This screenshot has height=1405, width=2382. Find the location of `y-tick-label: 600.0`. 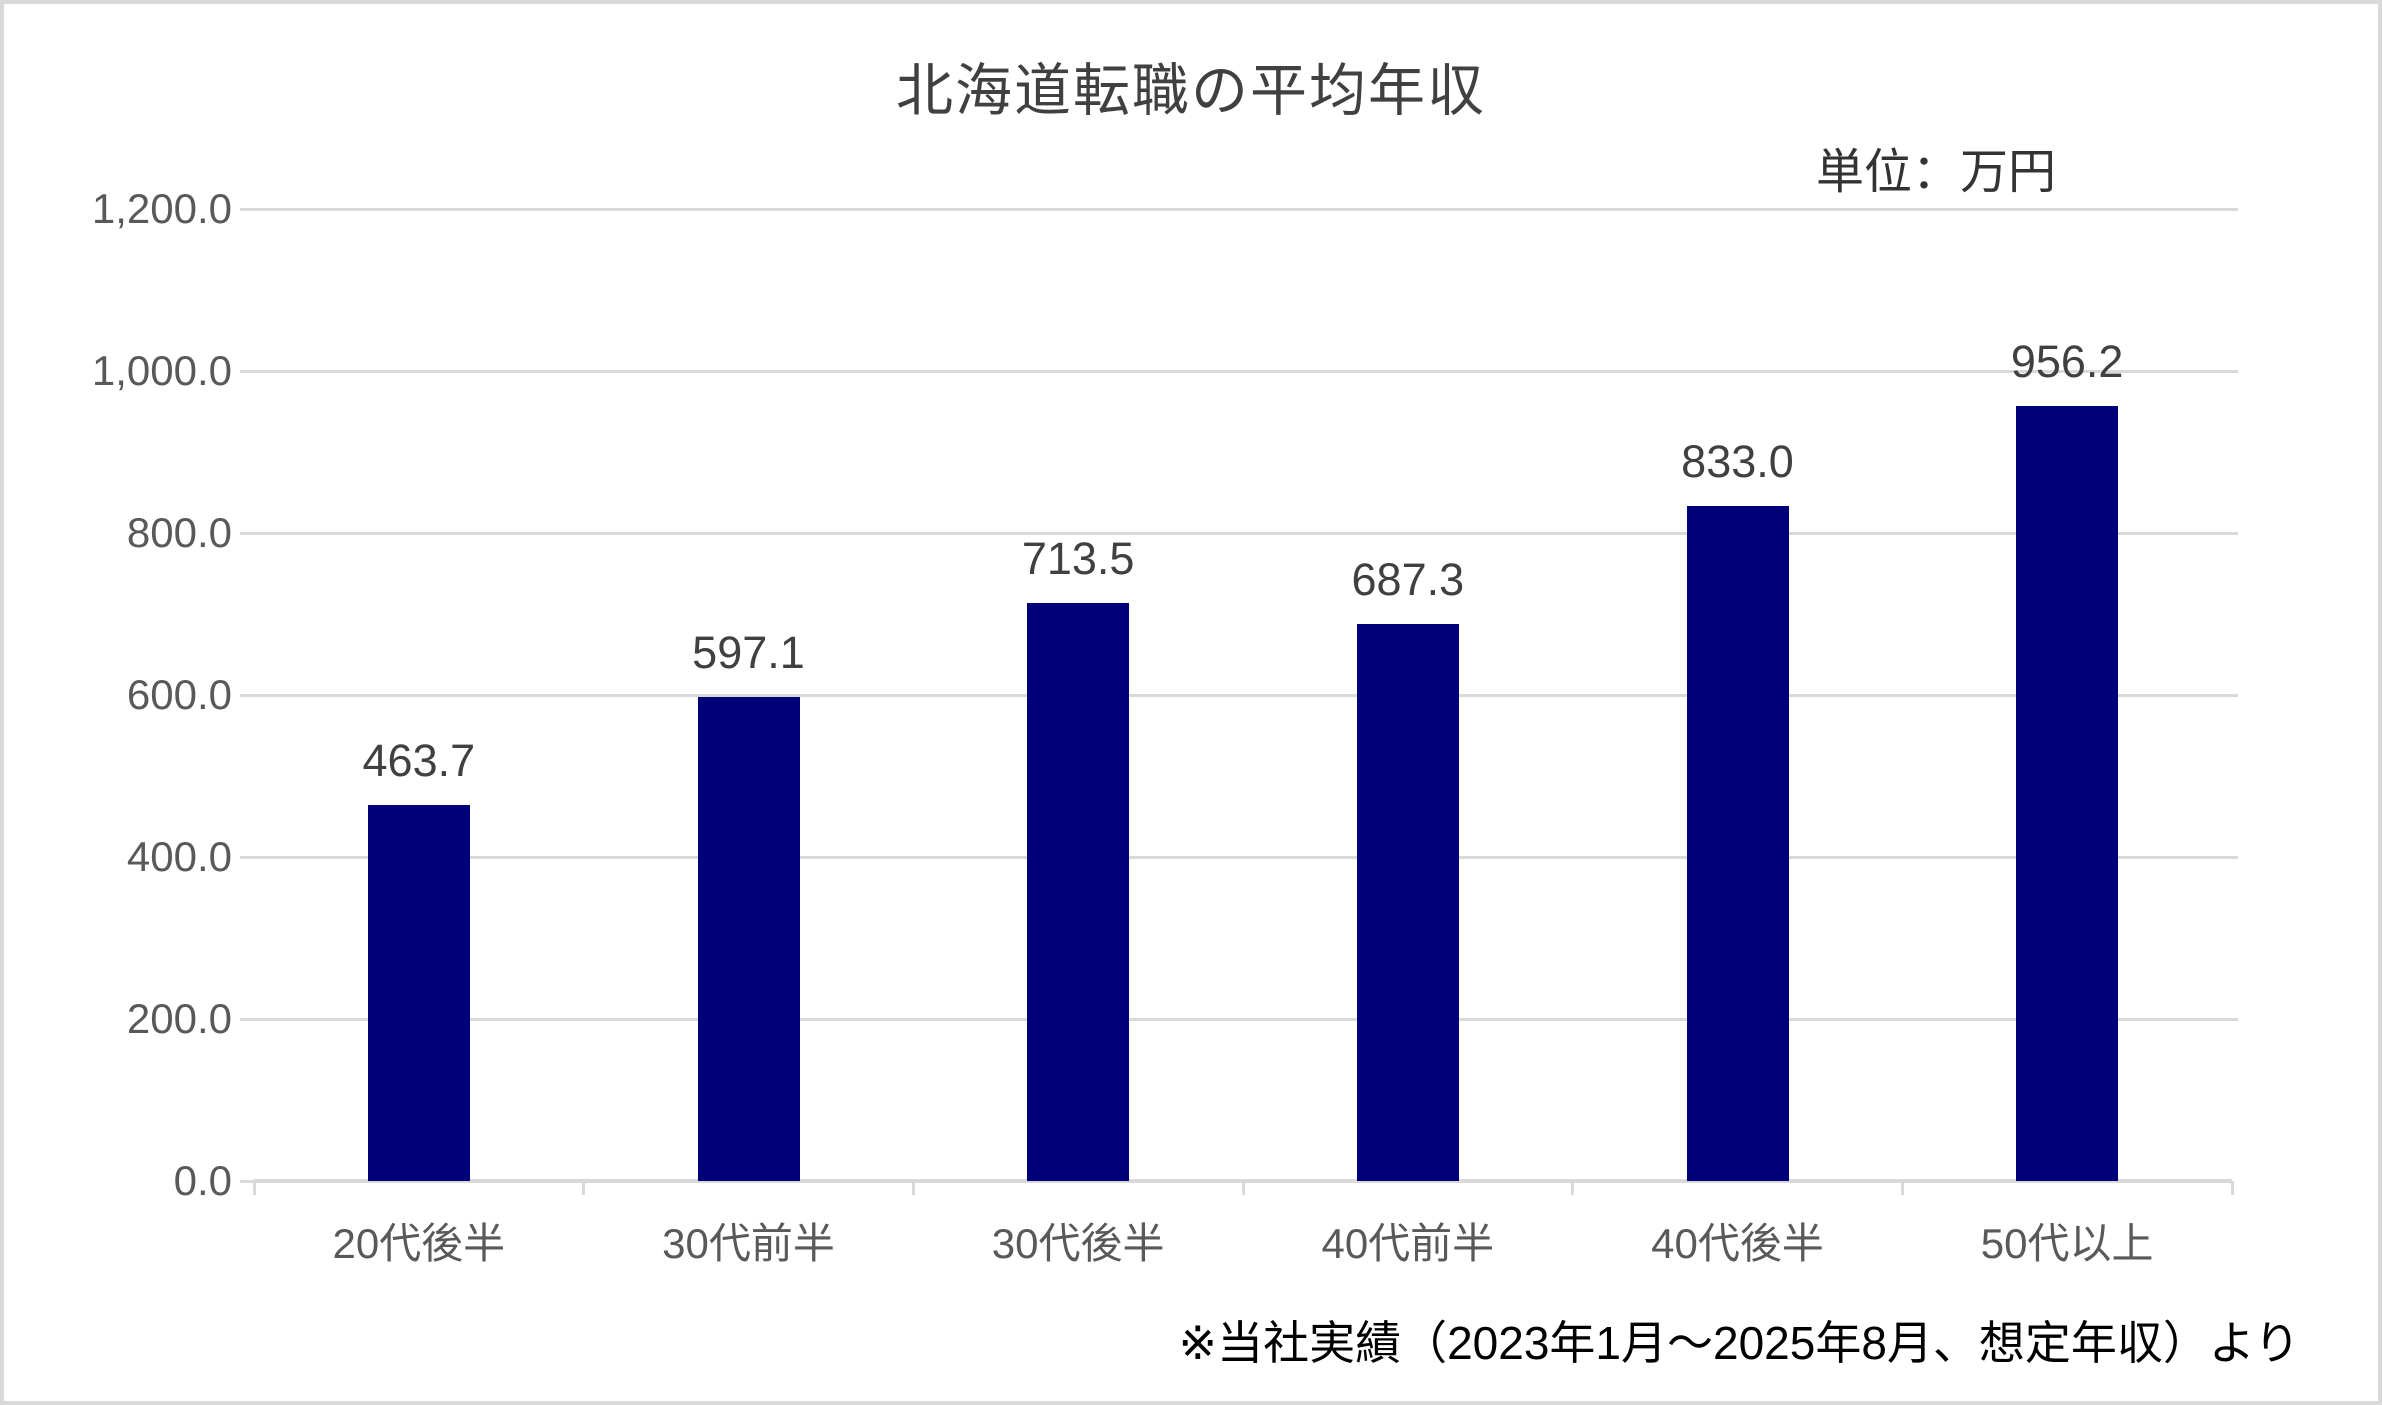

y-tick-label: 600.0 is located at coordinates (179, 694).